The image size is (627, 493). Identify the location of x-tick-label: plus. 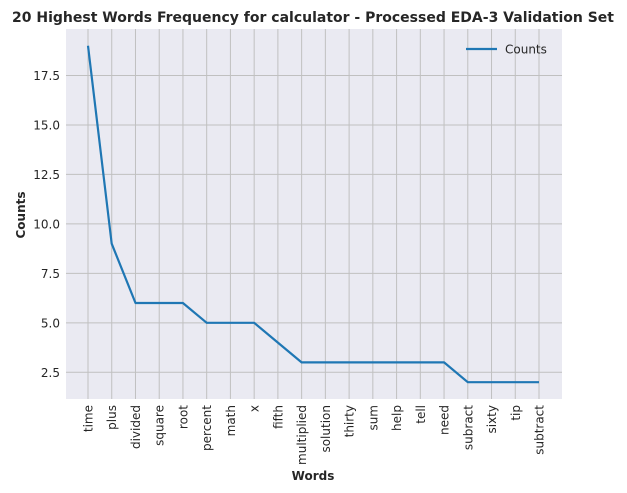
(112, 417).